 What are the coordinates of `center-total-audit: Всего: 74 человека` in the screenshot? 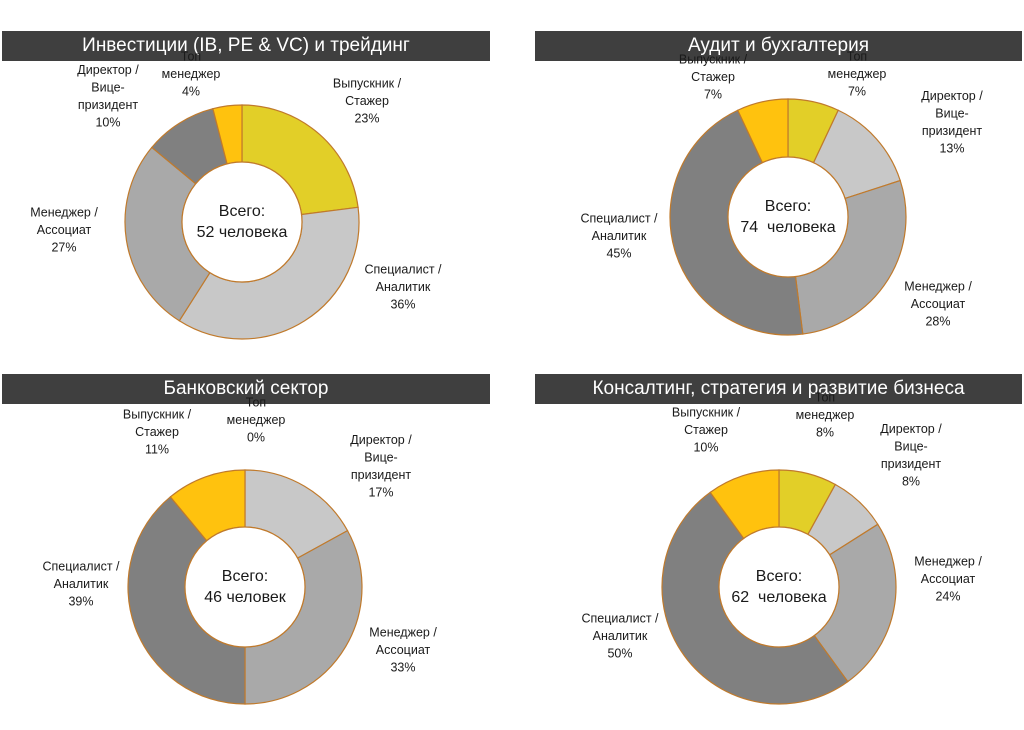 It's located at (787, 217).